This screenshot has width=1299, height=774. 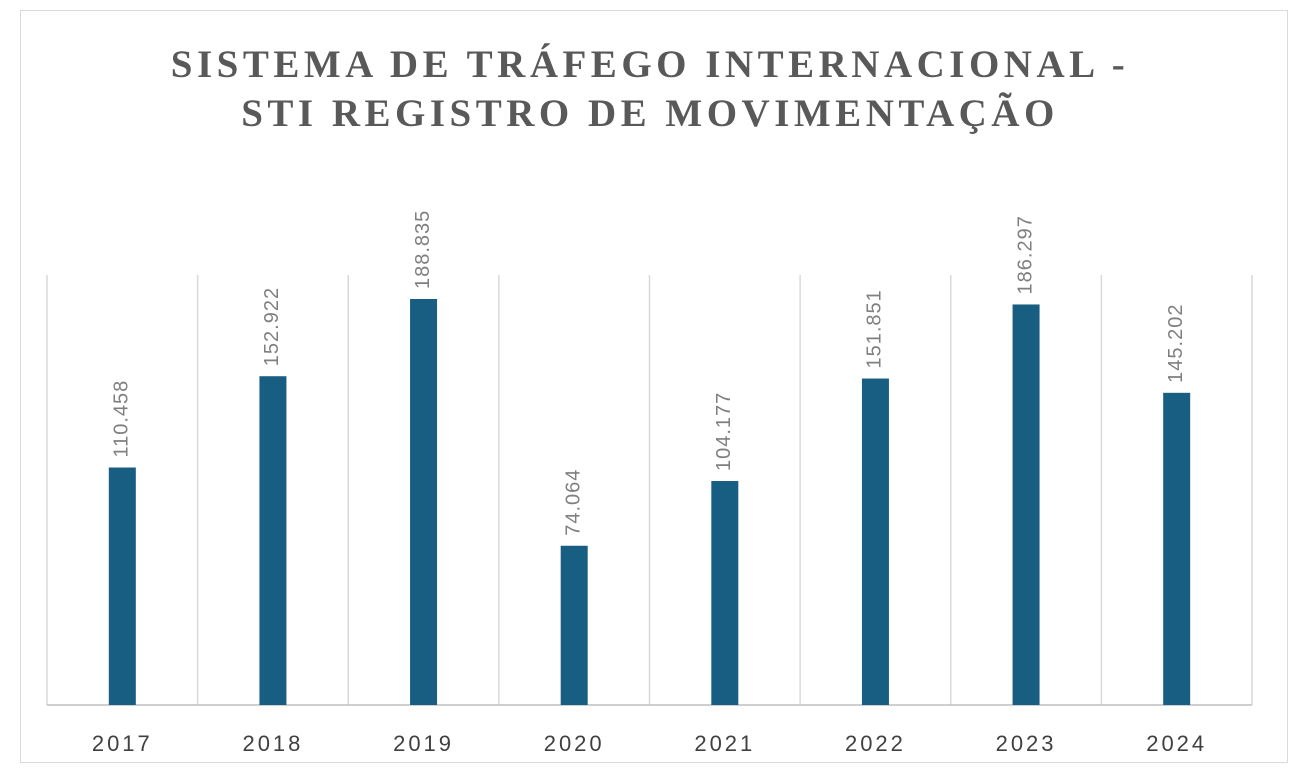 I want to click on x-tick-label: 2023, so click(x=1026, y=743).